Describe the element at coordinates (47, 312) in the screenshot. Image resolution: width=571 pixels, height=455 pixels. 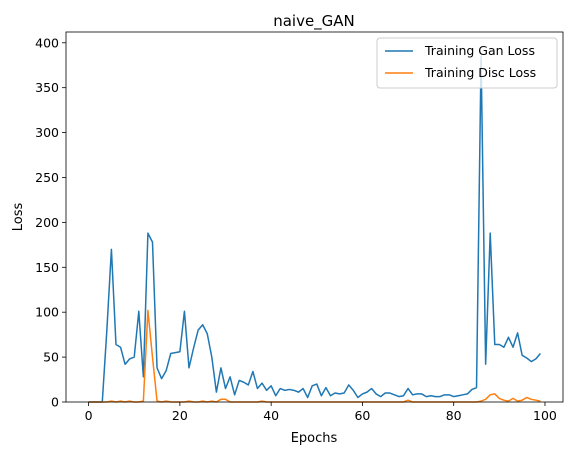
I see `y-tick-label: 100` at that location.